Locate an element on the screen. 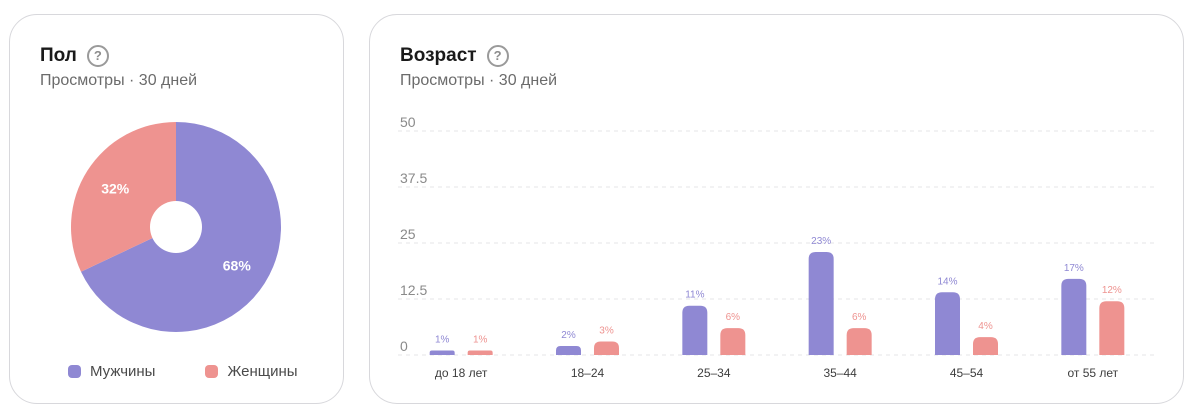  gender-donut-chart: 68% 32% is located at coordinates (175, 227).